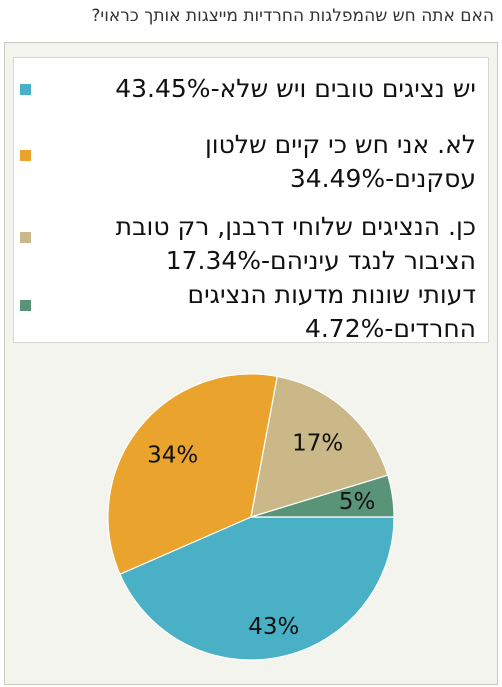  What do you see at coordinates (295, 88) in the screenshot?
I see `legend-label-1: יש נציגים טובים ויש שלא-43.45%` at bounding box center [295, 88].